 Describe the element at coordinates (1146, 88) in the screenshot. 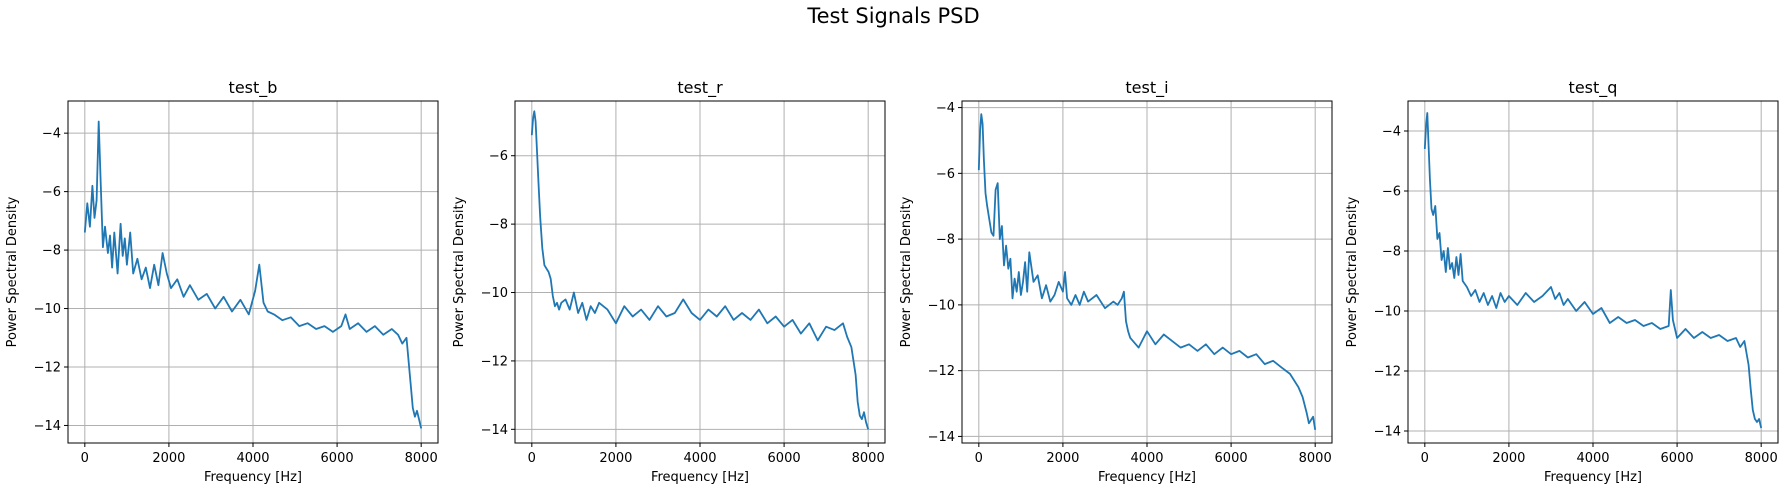

I see `panel-title: test_i` at that location.